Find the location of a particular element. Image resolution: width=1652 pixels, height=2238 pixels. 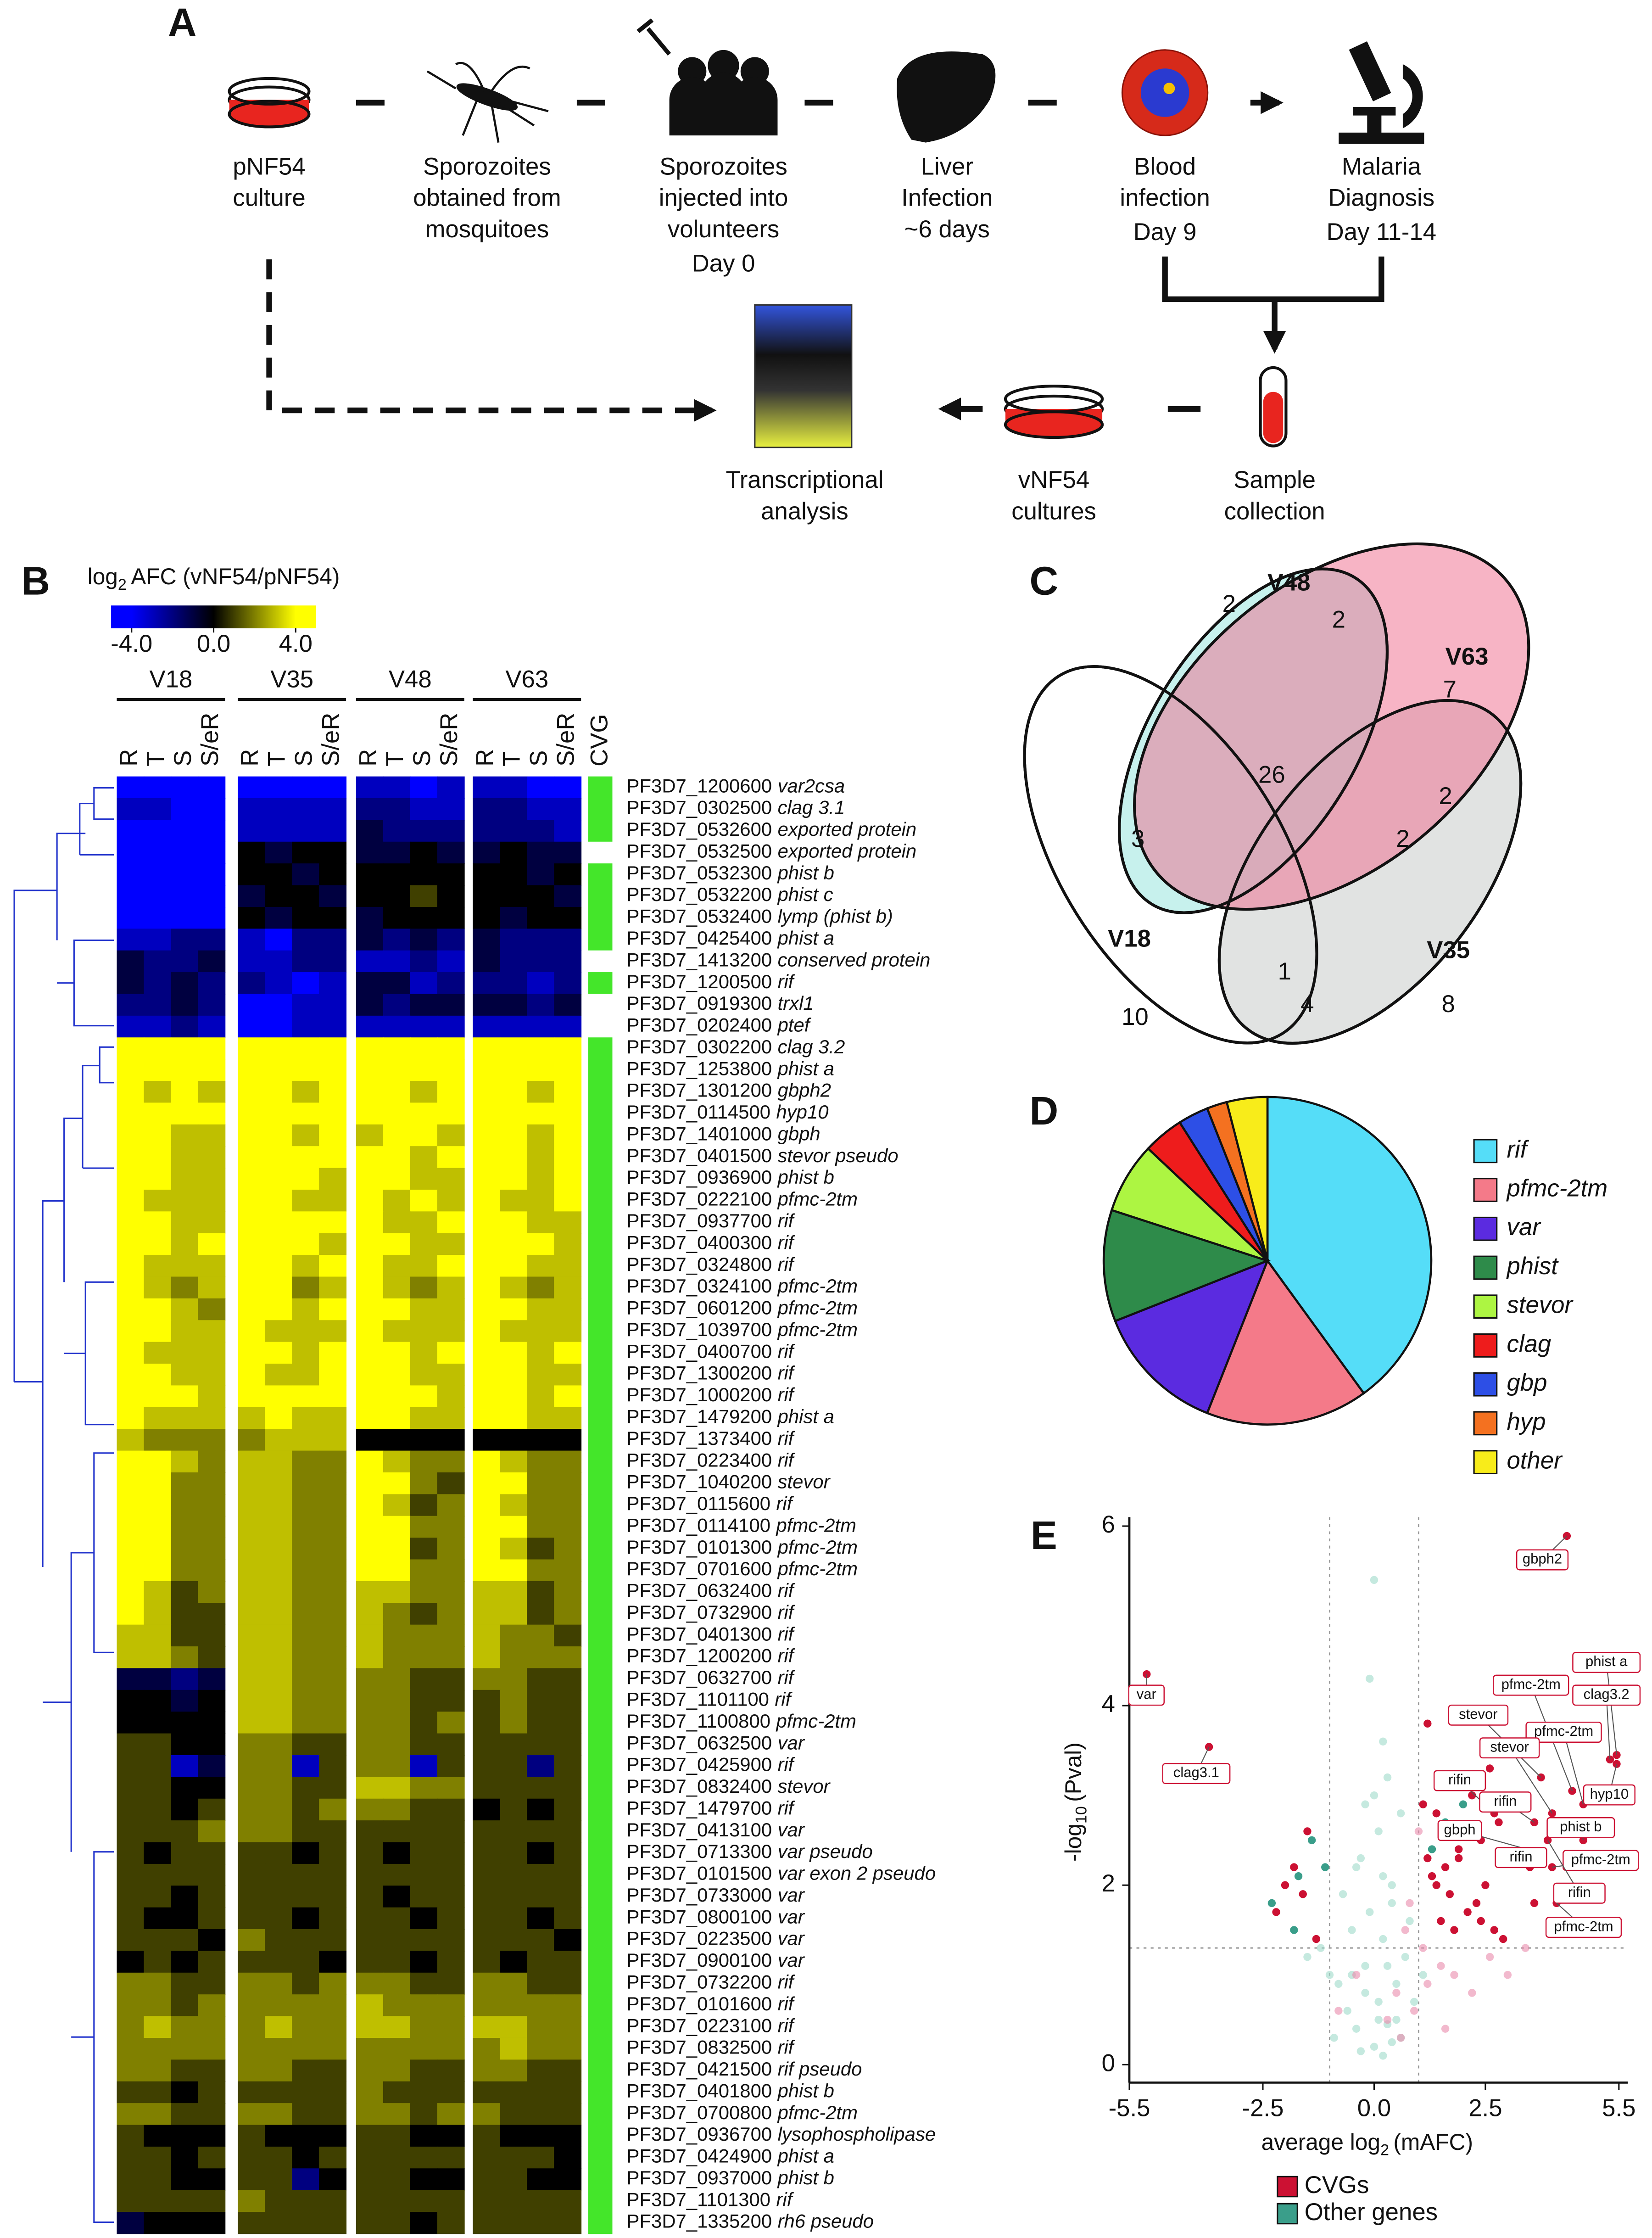

gene-id: PF3D7_0425900 is located at coordinates (700, 1764).